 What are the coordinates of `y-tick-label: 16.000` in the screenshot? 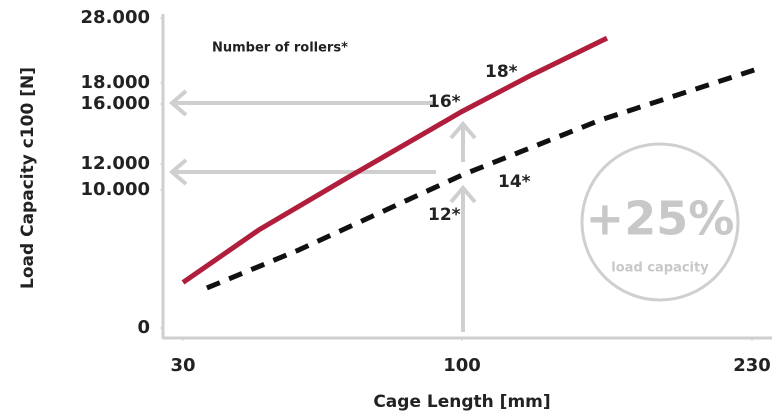 It's located at (115, 103).